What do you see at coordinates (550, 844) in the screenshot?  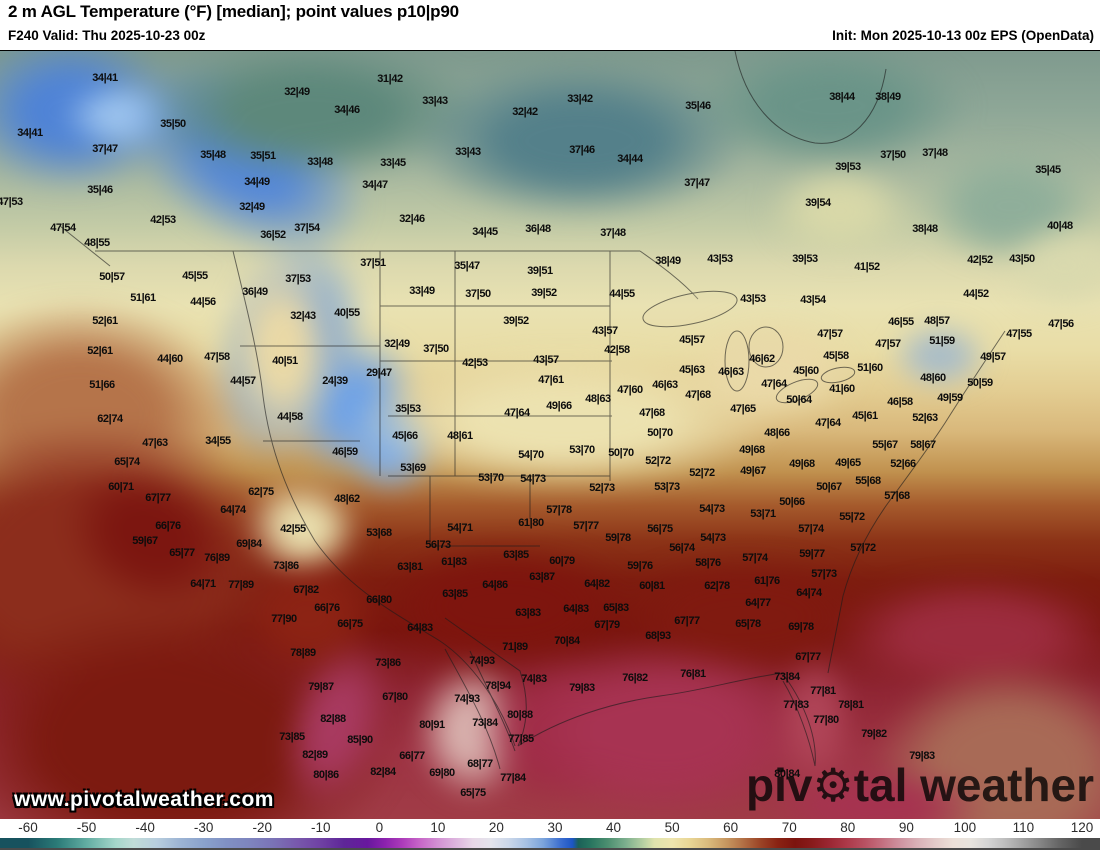 I see `colorbar-gradient` at bounding box center [550, 844].